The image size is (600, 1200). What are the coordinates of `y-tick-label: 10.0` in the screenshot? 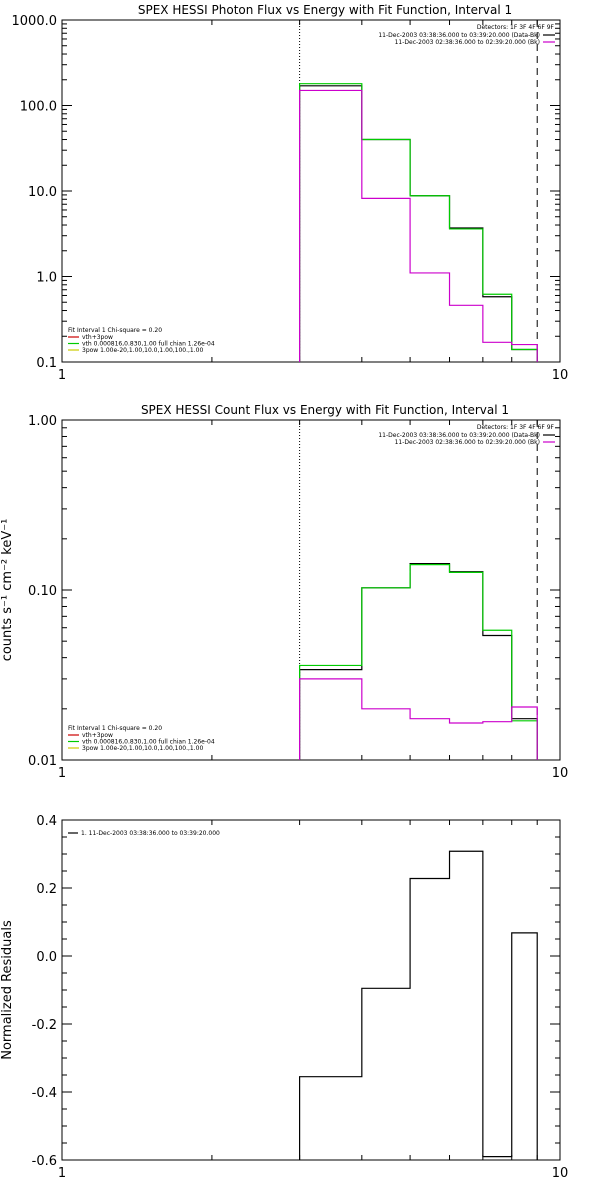 It's located at (42, 192).